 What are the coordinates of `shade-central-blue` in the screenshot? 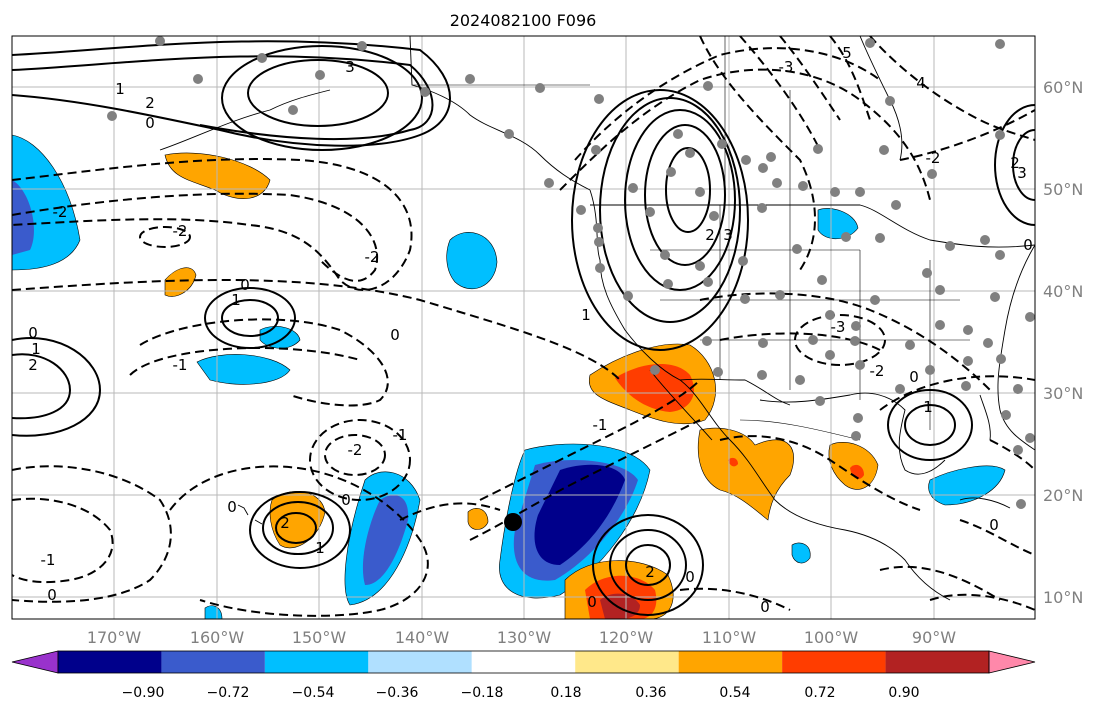 It's located at (472, 261).